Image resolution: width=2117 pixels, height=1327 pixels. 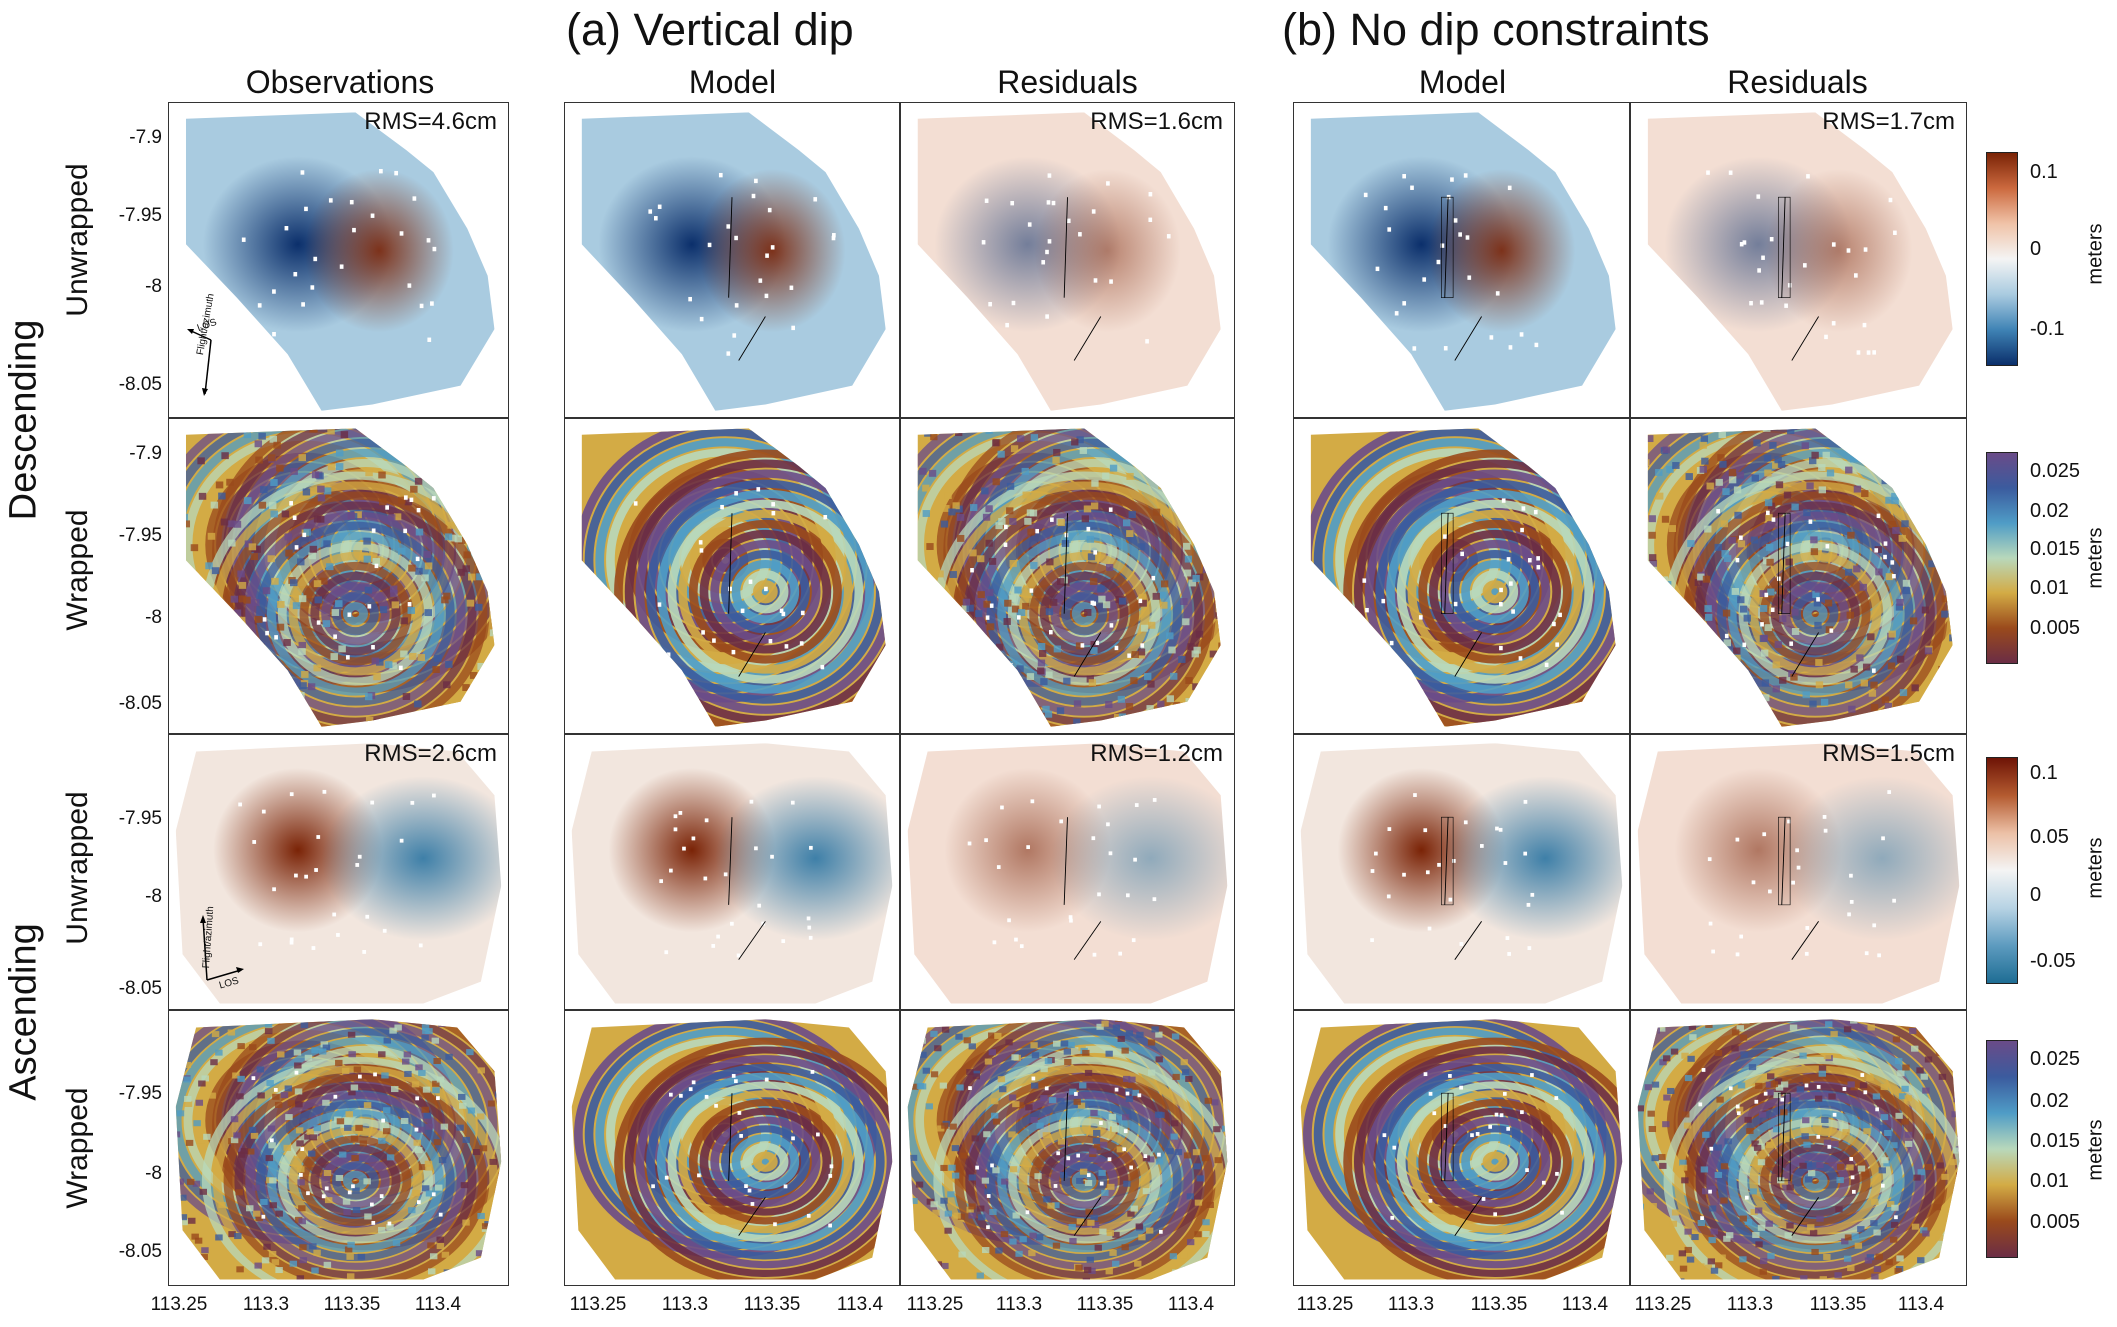 What do you see at coordinates (338, 260) in the screenshot?
I see `map-panel-desc-unw-obs` at bounding box center [338, 260].